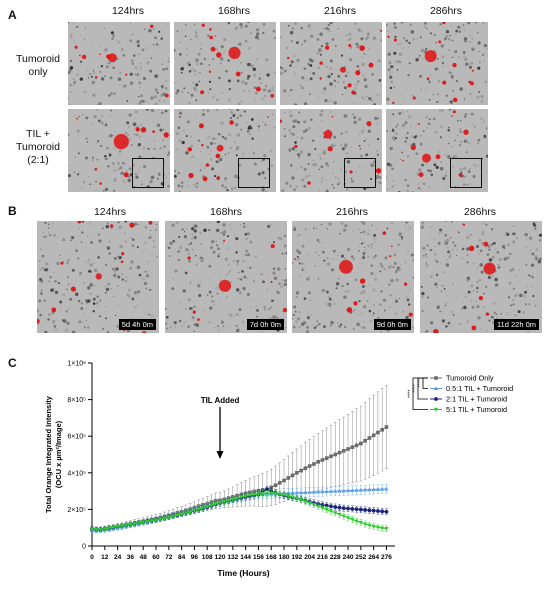  What do you see at coordinates (392, 324) in the screenshot?
I see `timestamp-badge: 9d 0h 0m` at bounding box center [392, 324].